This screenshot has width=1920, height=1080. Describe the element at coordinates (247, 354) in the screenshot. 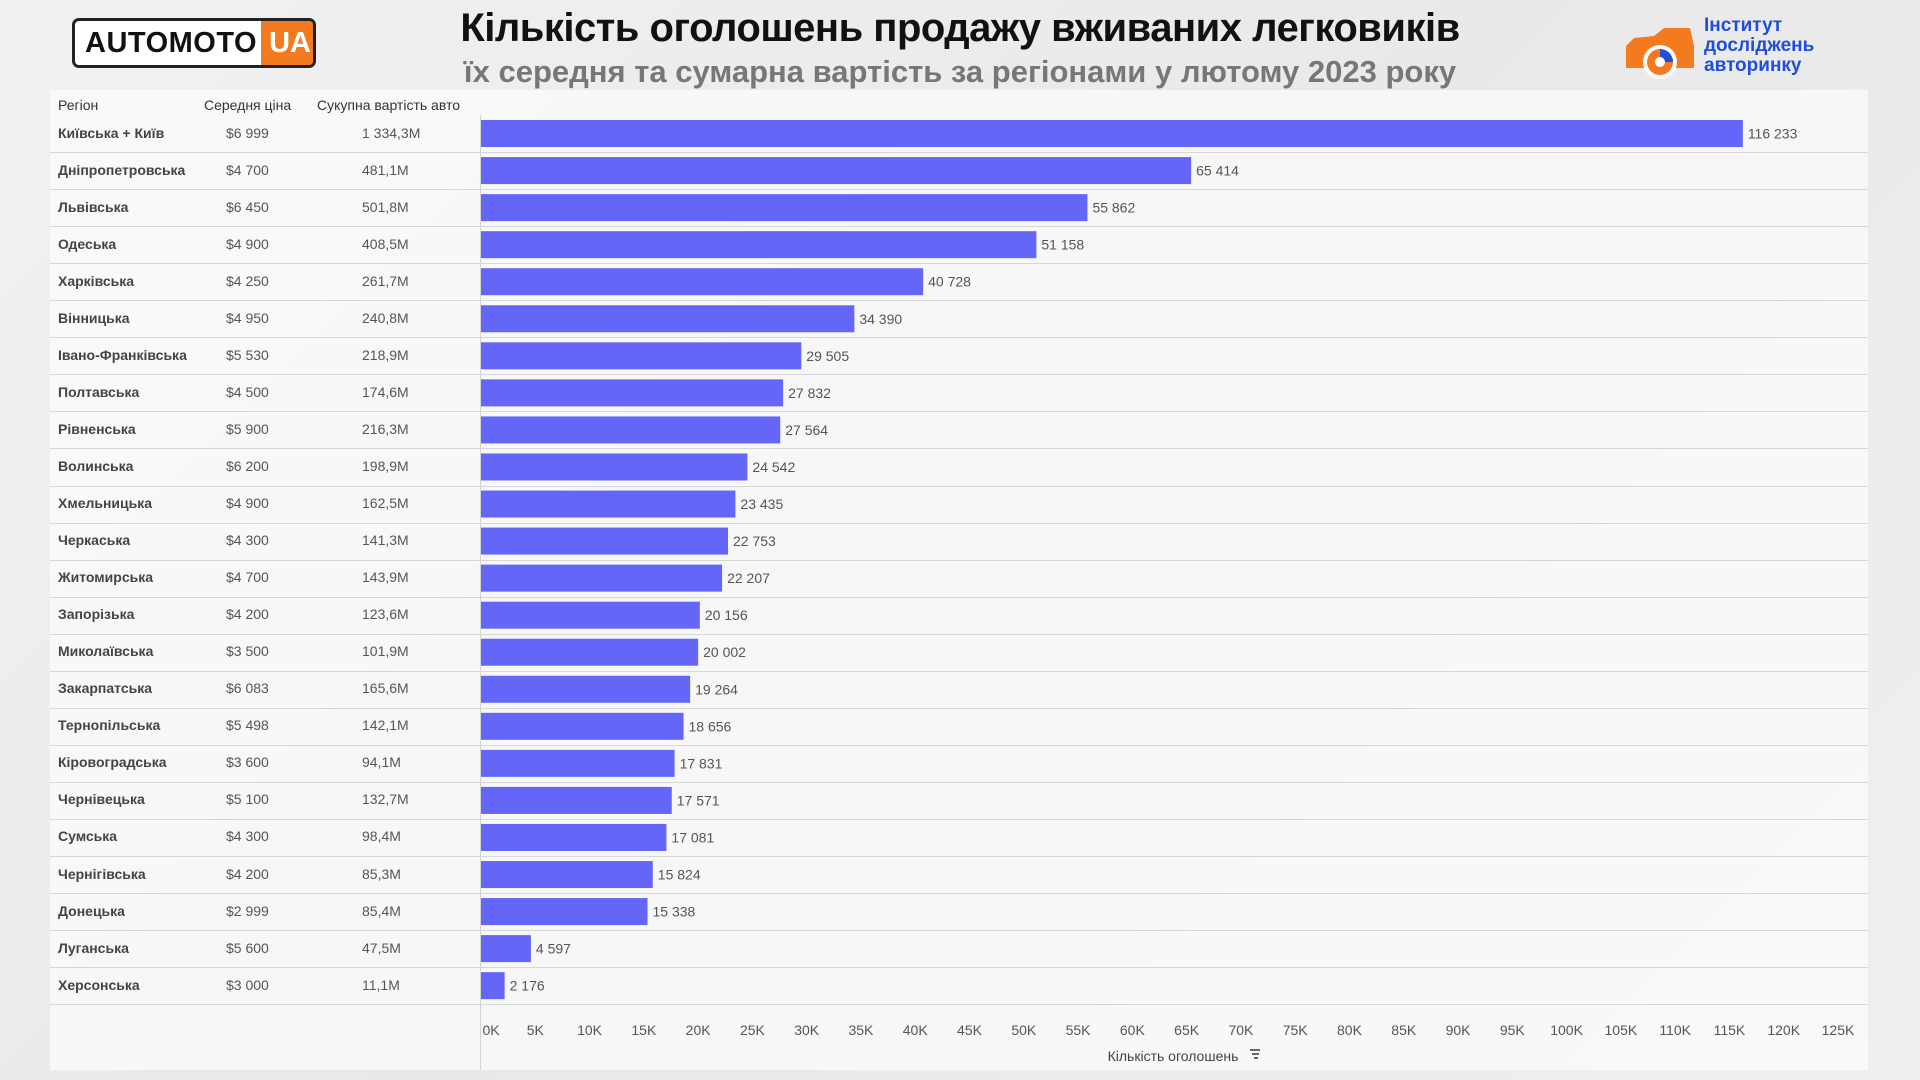

I see `avg-price-cell: $5 530` at that location.